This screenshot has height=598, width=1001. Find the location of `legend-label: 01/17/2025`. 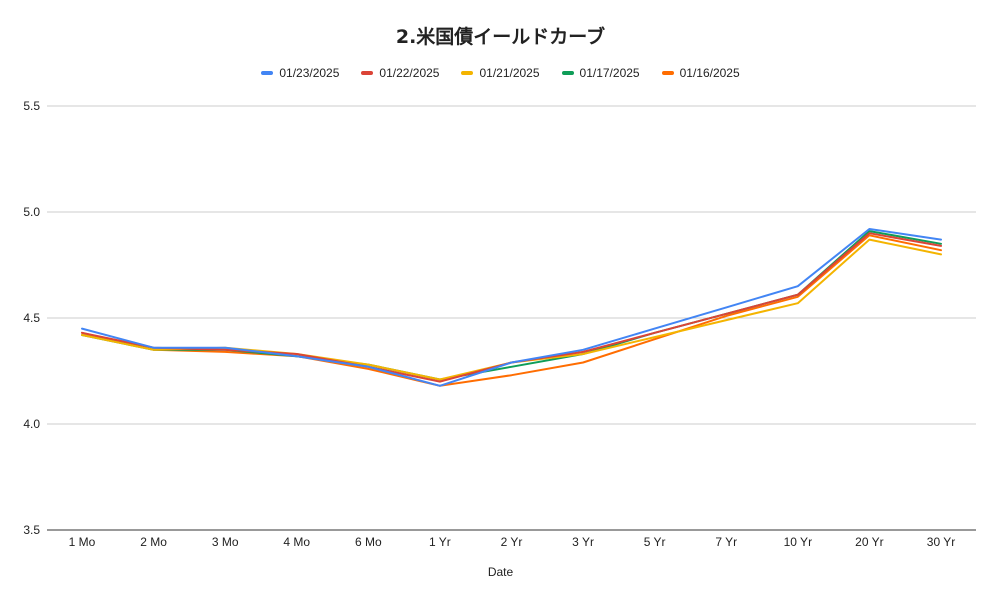

legend-label: 01/17/2025 is located at coordinates (609, 73).